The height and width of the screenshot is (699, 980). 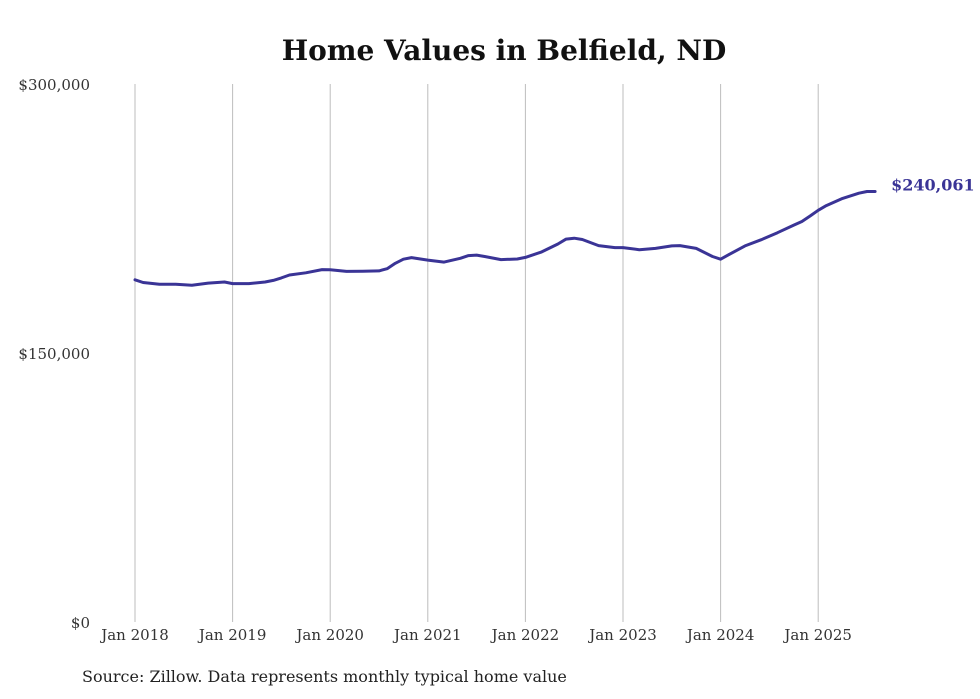 What do you see at coordinates (329, 635) in the screenshot?
I see `x-tick-label: Jan 2020` at bounding box center [329, 635].